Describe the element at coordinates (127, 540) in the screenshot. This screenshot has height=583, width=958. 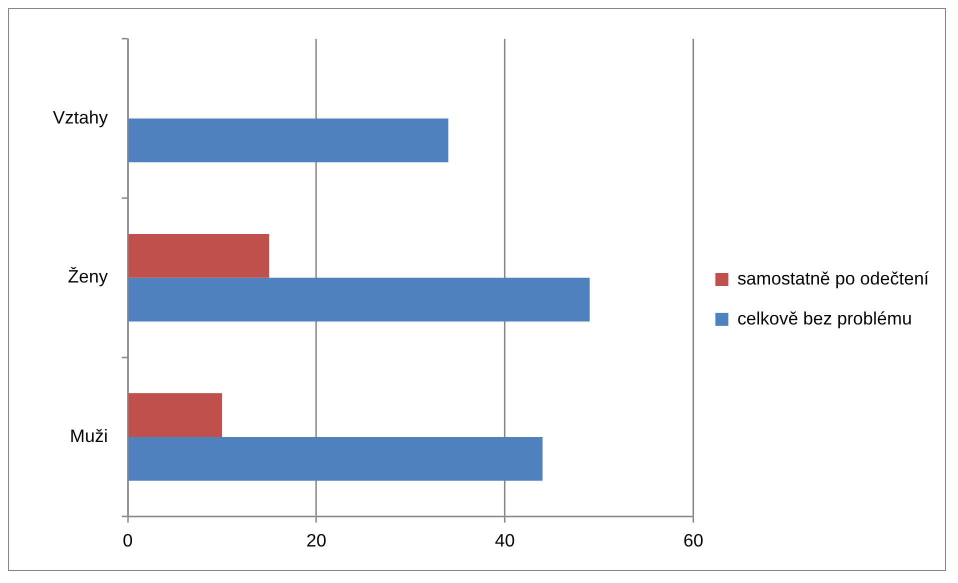
I see `x-tick-label: 0` at that location.